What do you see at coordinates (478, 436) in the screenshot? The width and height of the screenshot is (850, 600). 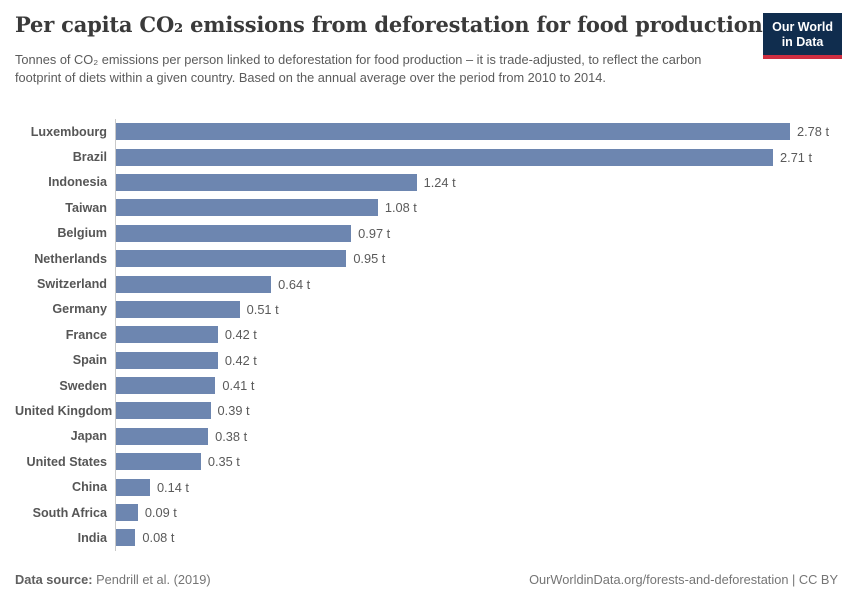 I see `bar-plot-area: 0.38 t` at bounding box center [478, 436].